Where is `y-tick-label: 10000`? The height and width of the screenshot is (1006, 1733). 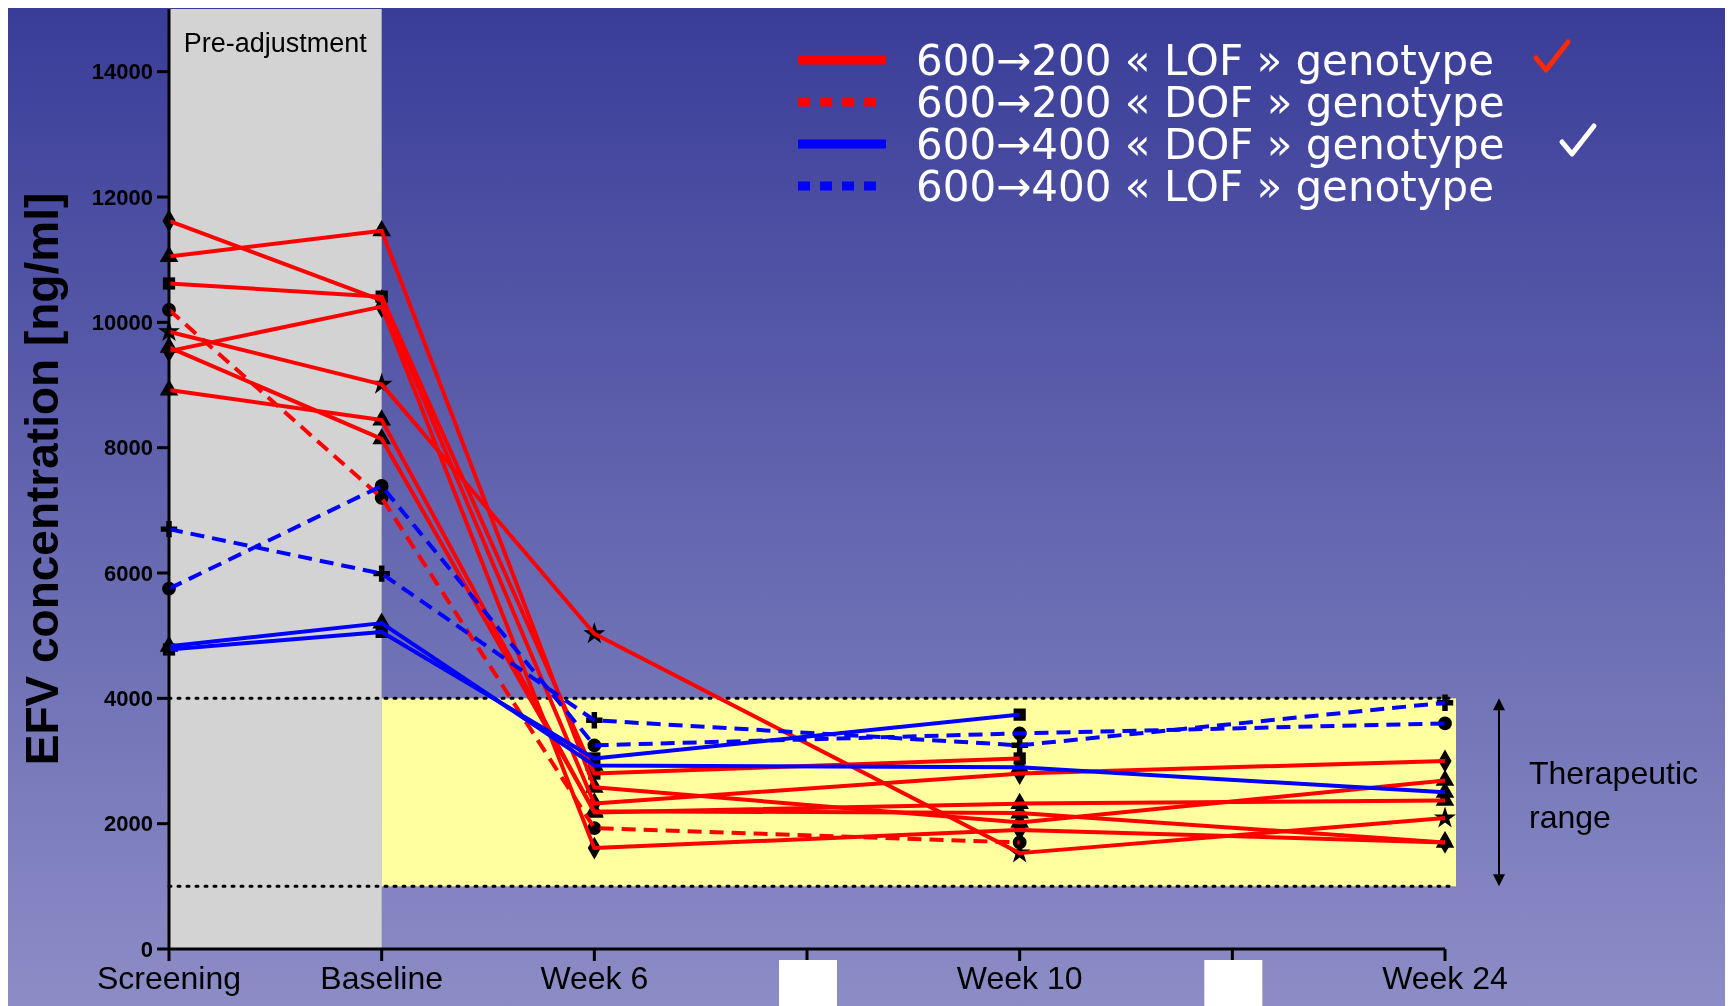 y-tick-label: 10000 is located at coordinates (122, 323).